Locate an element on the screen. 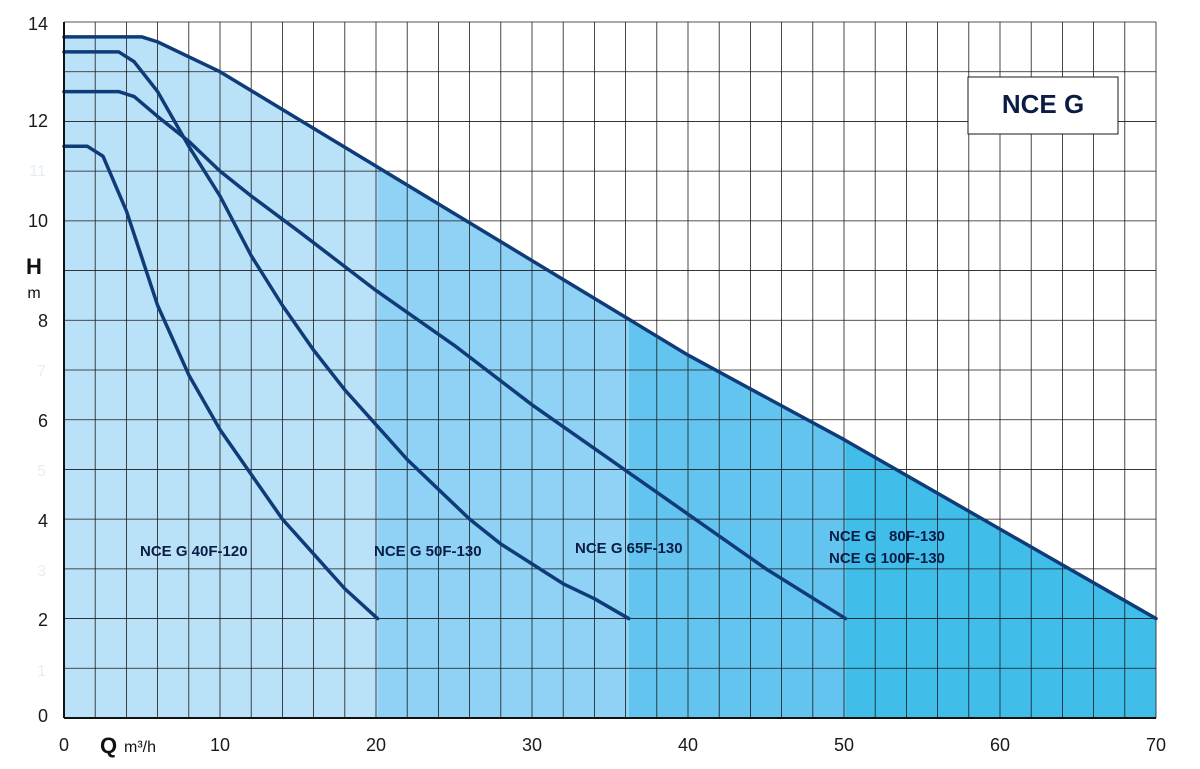 This screenshot has width=1200, height=769. x-axis-unit: m³/h is located at coordinates (140, 747).